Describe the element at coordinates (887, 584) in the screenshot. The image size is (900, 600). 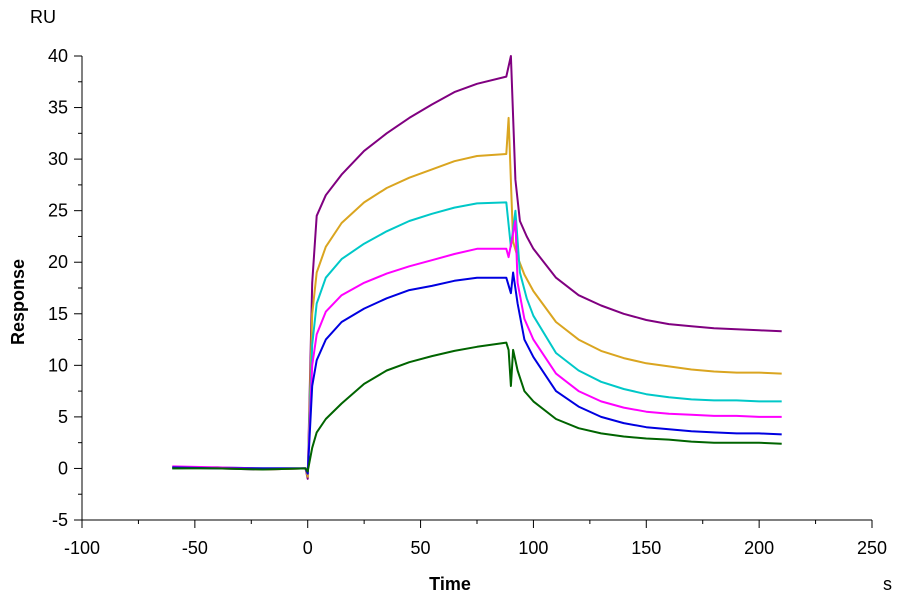
I see `x-unit-label: s` at that location.